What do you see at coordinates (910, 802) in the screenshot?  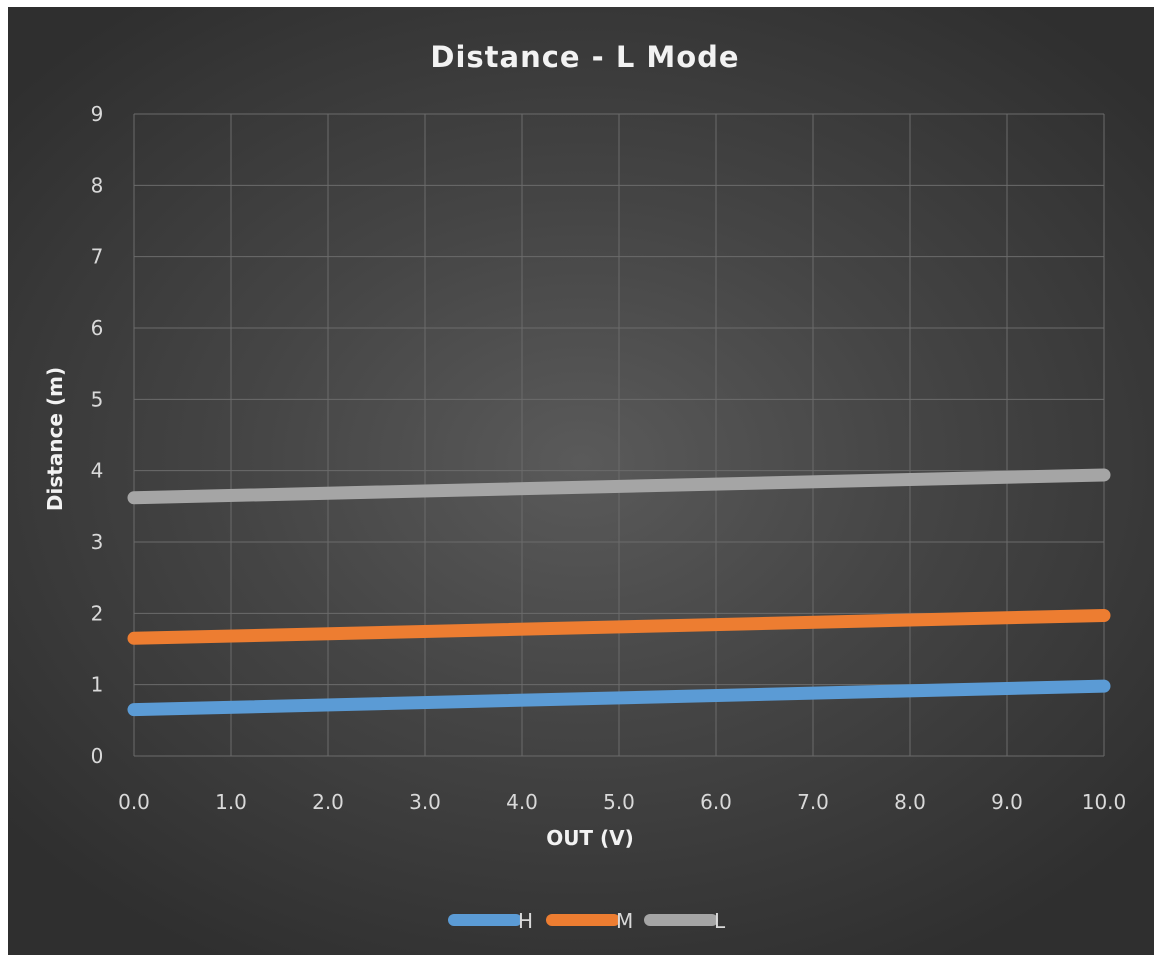 I see `x-tick-label: 8.0` at bounding box center [910, 802].